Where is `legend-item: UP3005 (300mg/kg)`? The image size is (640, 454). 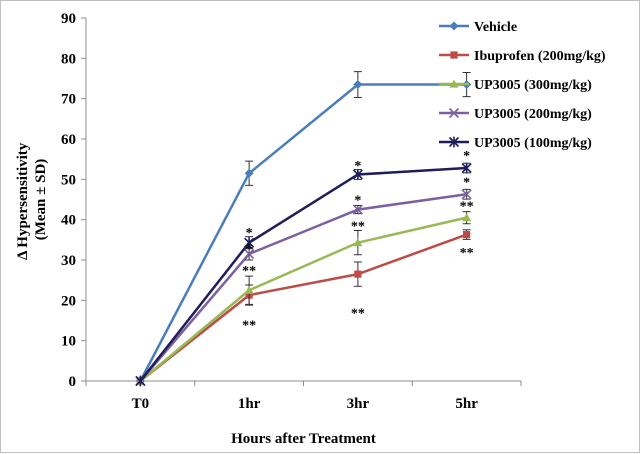 legend-item: UP3005 (300mg/kg) is located at coordinates (515, 85).